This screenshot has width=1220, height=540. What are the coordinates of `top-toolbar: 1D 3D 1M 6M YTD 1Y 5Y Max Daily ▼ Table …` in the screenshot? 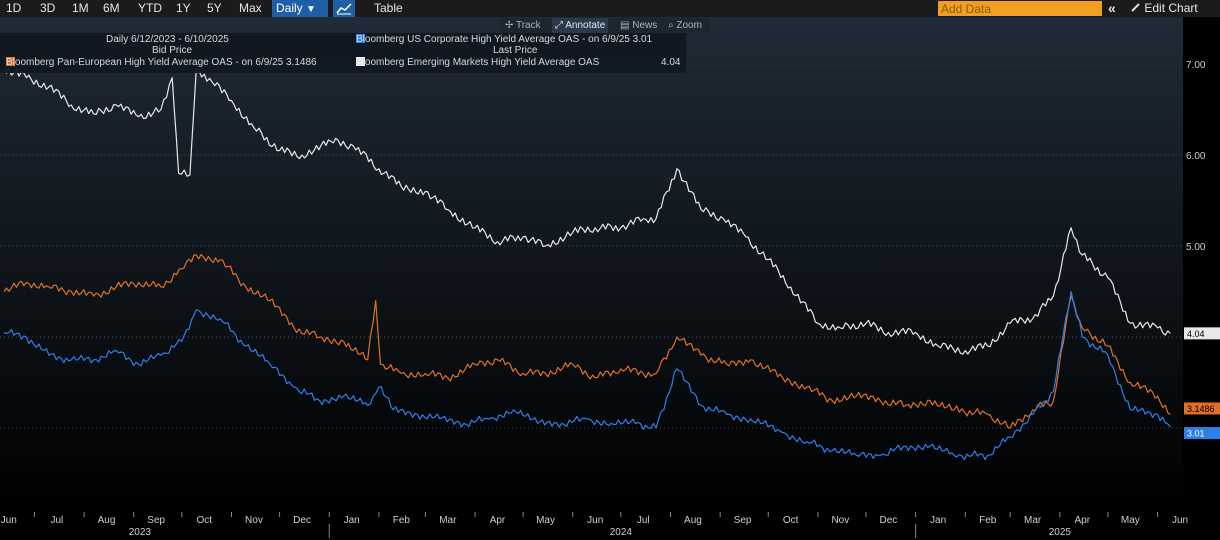 It's located at (610, 8).